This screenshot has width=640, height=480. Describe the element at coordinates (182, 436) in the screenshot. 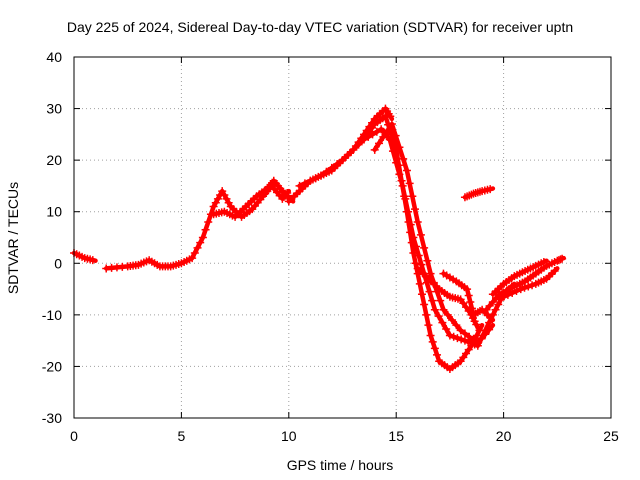

I see `x-tick-label: 5` at that location.